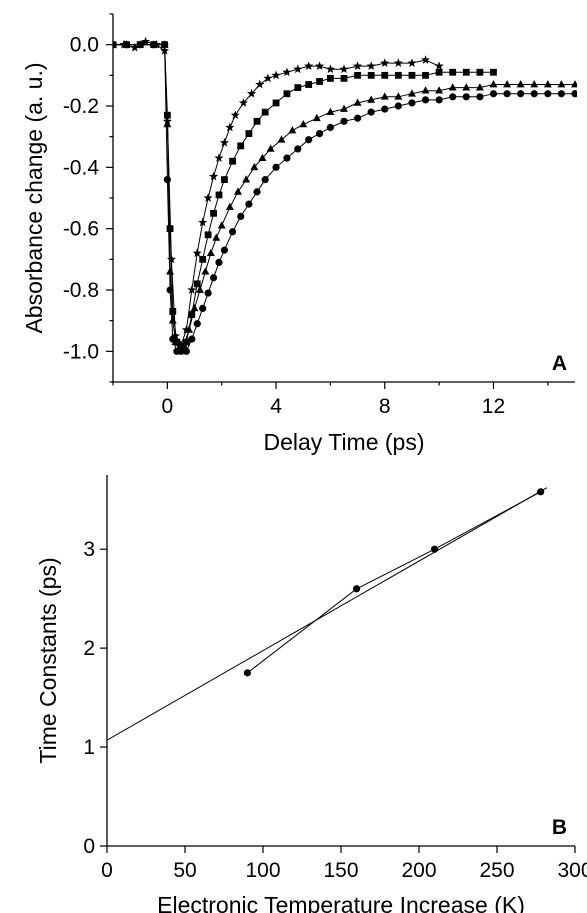 This screenshot has width=587, height=913. Describe the element at coordinates (341, 902) in the screenshot. I see `panel-b-x-axis-label: Electronic Temperature Increase (K)` at that location.